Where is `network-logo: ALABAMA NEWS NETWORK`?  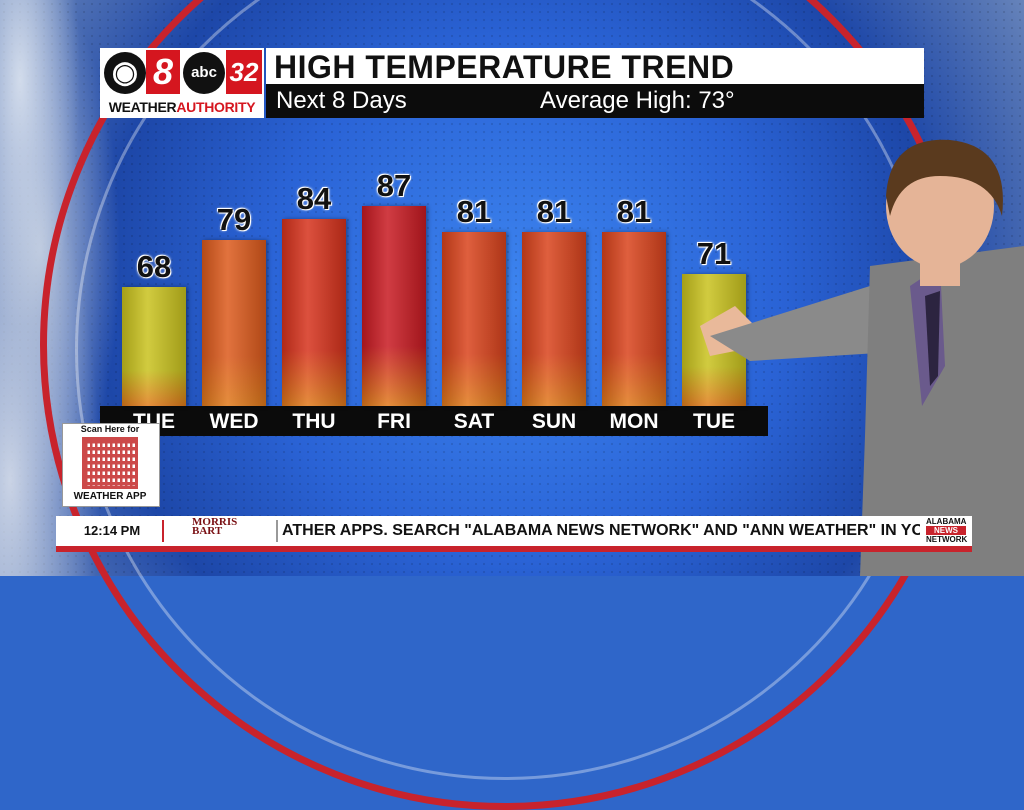
network-logo: ALABAMA NEWS NETWORK is located at coordinates (947, 531).